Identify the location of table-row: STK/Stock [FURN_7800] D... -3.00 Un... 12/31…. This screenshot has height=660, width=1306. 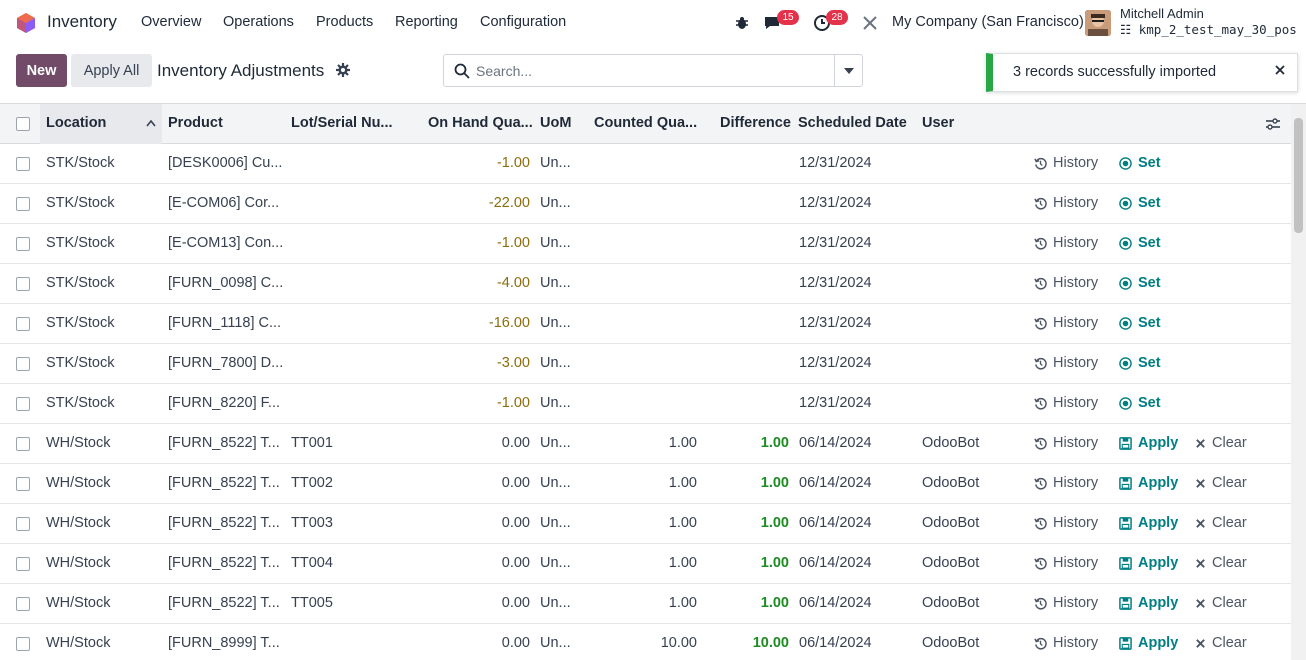
(645, 364).